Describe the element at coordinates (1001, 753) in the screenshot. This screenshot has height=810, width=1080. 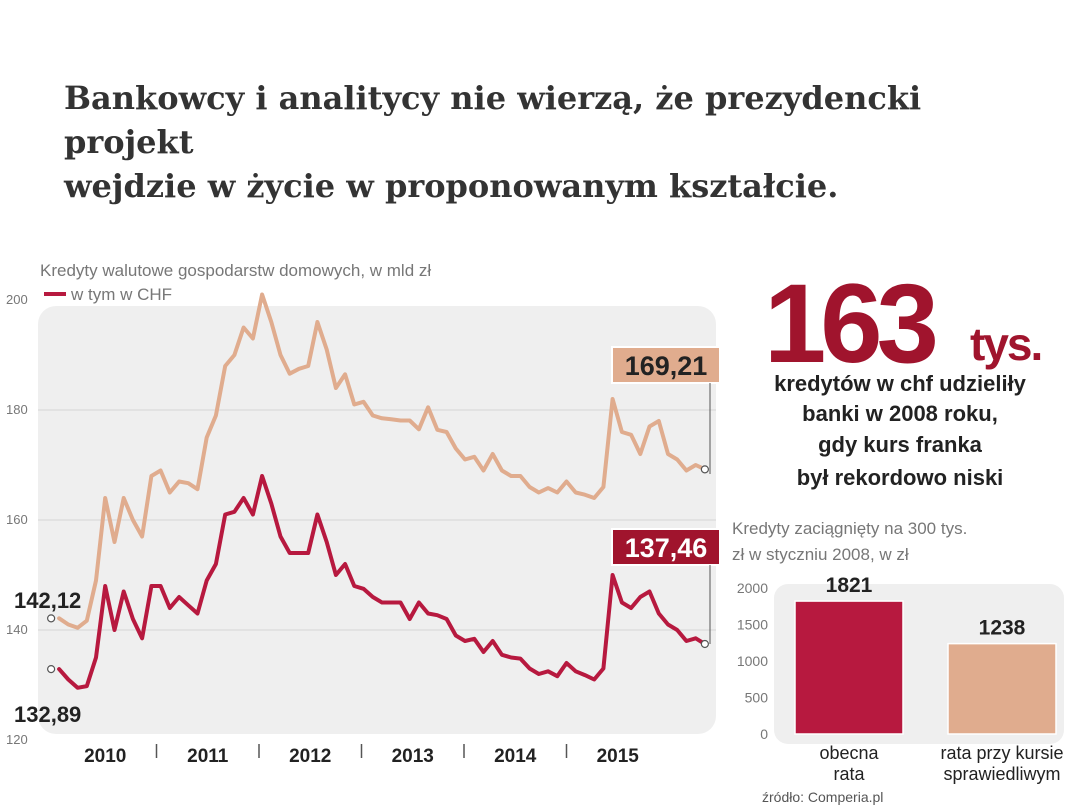
I see `bar-category-label: rata przy kursie` at that location.